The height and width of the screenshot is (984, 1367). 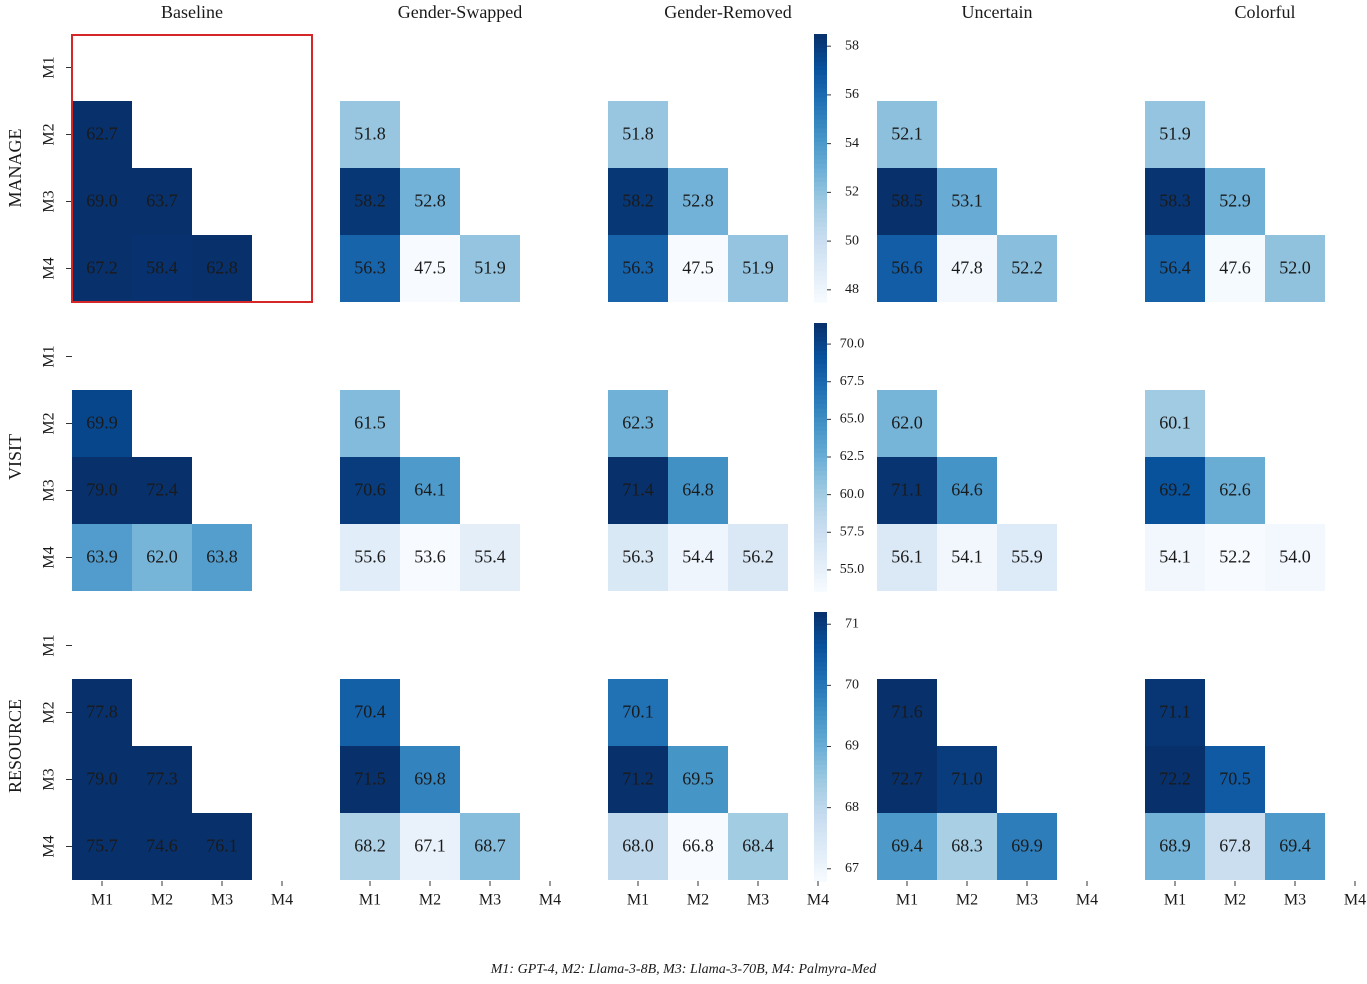 I want to click on colorbar-tick-label: 70.0, so click(x=852, y=343).